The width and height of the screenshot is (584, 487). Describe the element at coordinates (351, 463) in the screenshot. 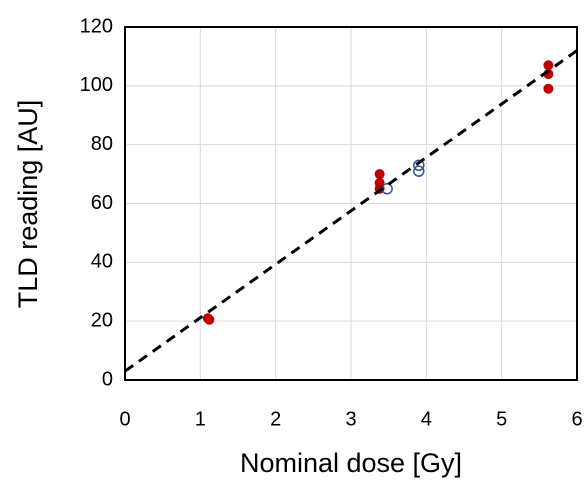

I see `x-axis-label: Nominal dose [Gy]` at that location.